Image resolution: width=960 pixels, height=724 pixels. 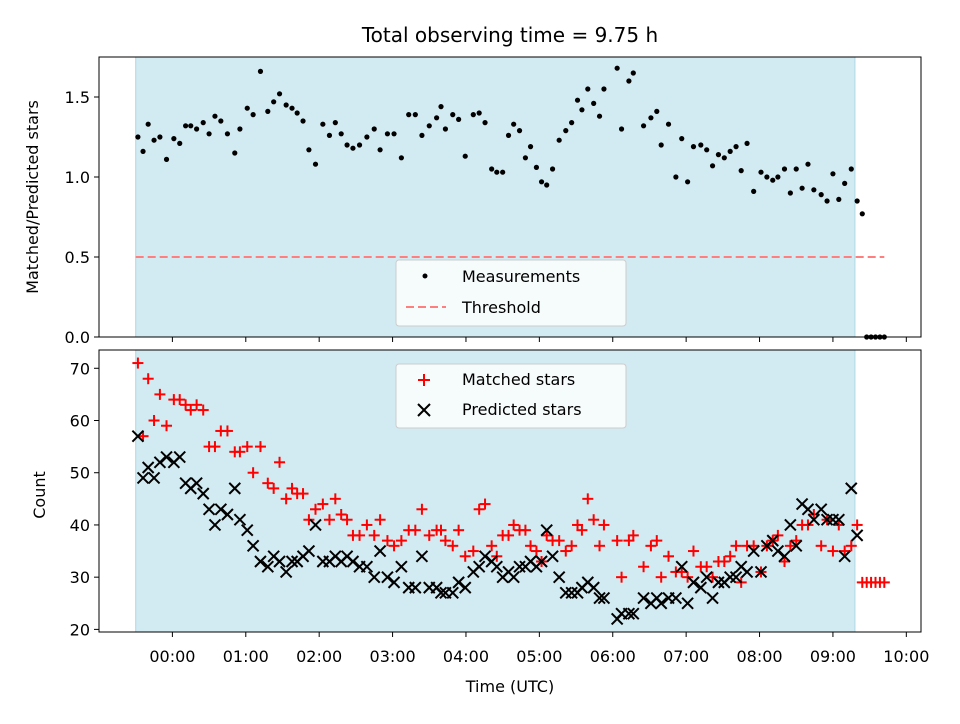 I want to click on legend-measurements-label: Measurements, so click(x=521, y=276).